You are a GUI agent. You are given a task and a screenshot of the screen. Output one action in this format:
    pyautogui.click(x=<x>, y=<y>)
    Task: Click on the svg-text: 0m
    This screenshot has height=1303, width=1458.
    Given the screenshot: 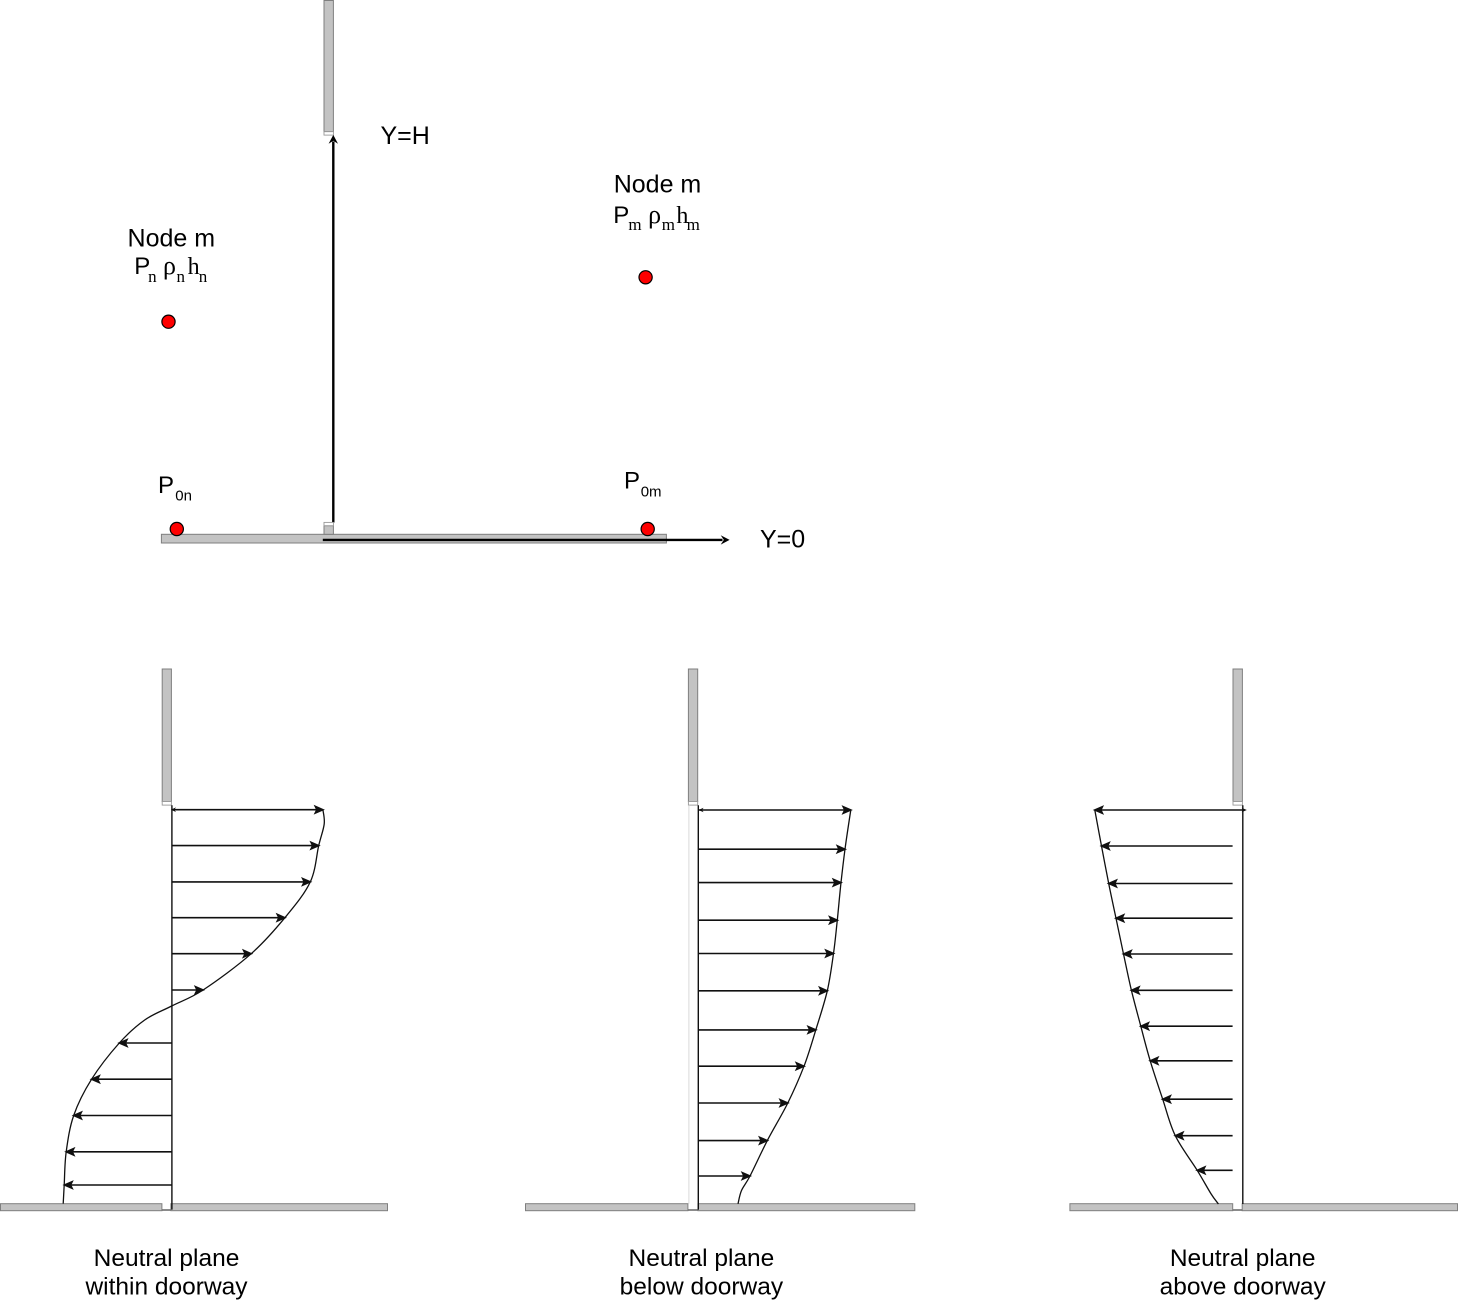 What is the action you would take?
    pyautogui.click(x=651, y=492)
    